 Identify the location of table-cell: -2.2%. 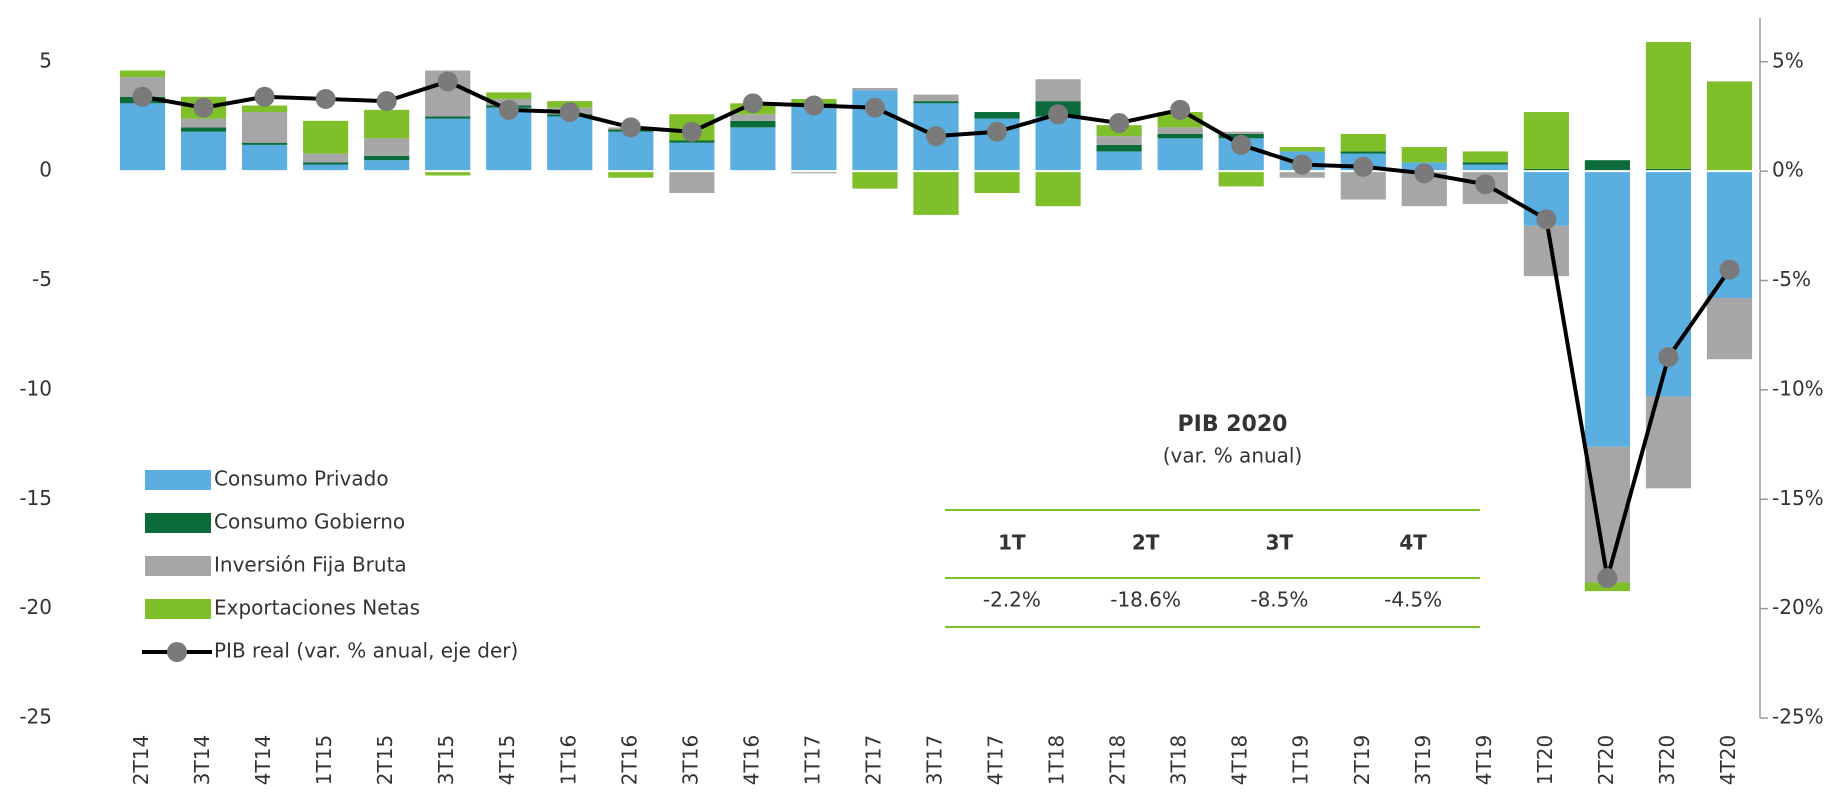
(1012, 600).